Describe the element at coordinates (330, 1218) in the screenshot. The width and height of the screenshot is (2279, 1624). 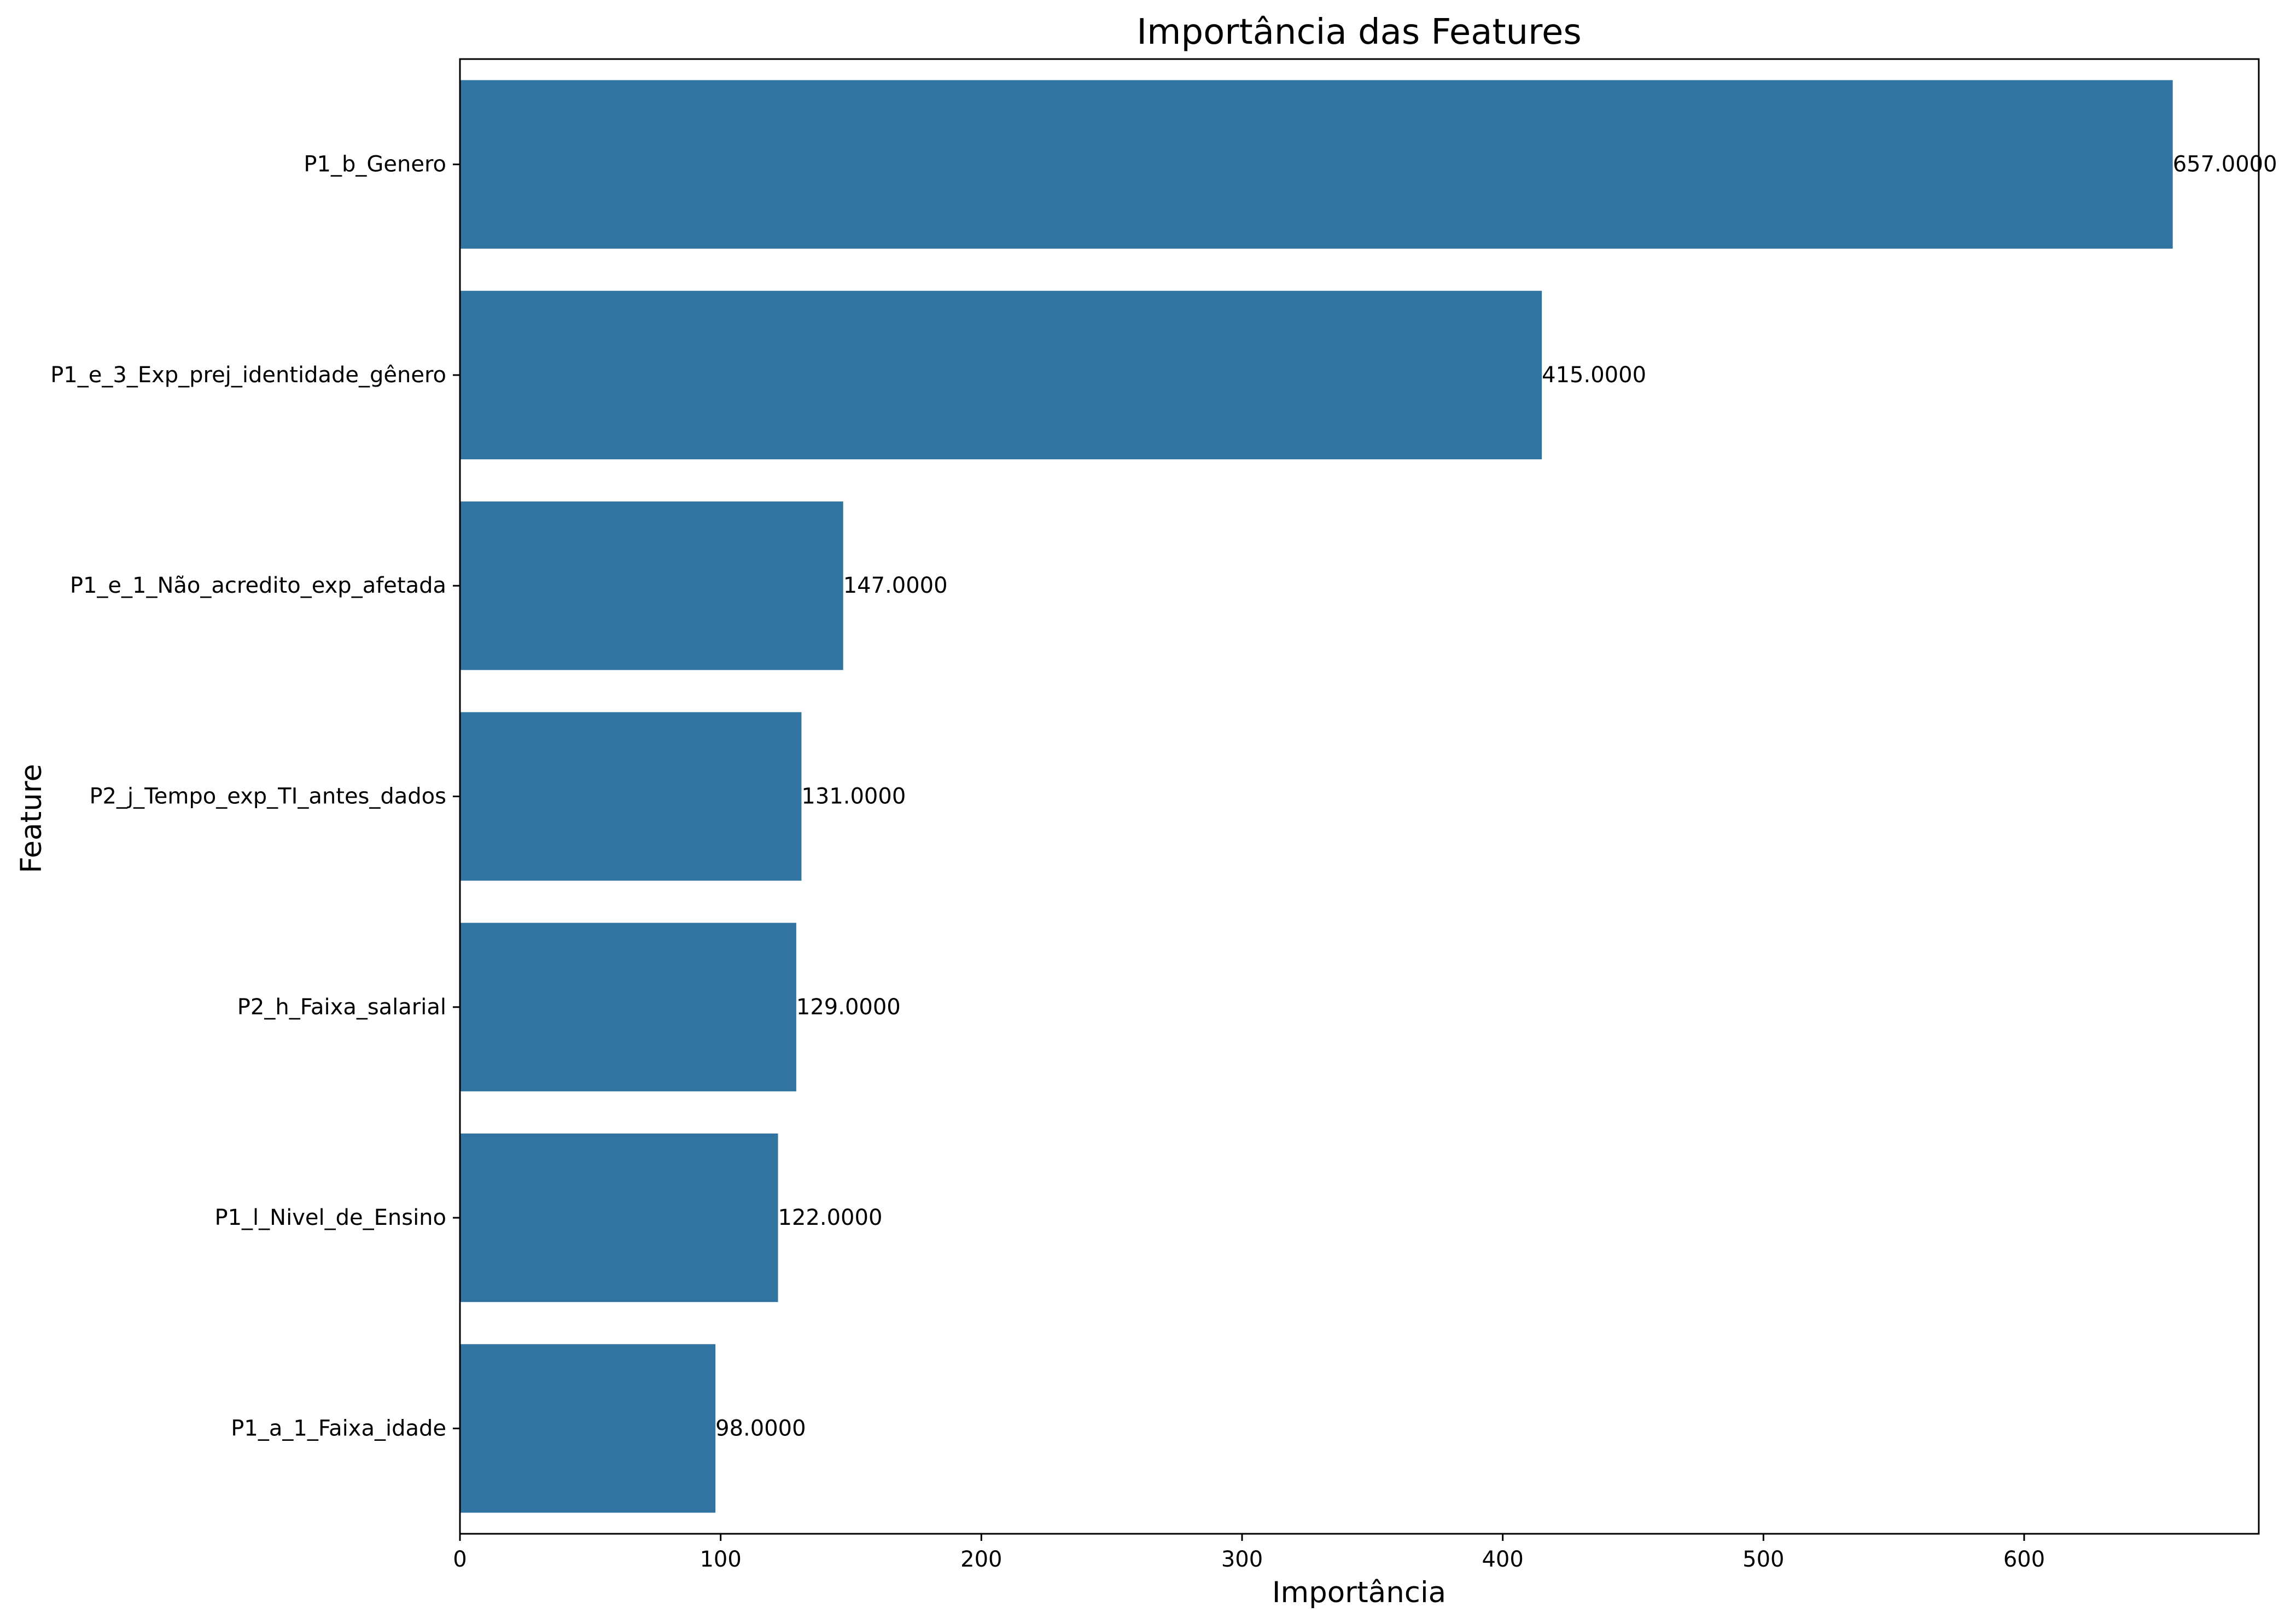
I see `y-tick-label: P1_l_Nivel_de_Ensino` at that location.